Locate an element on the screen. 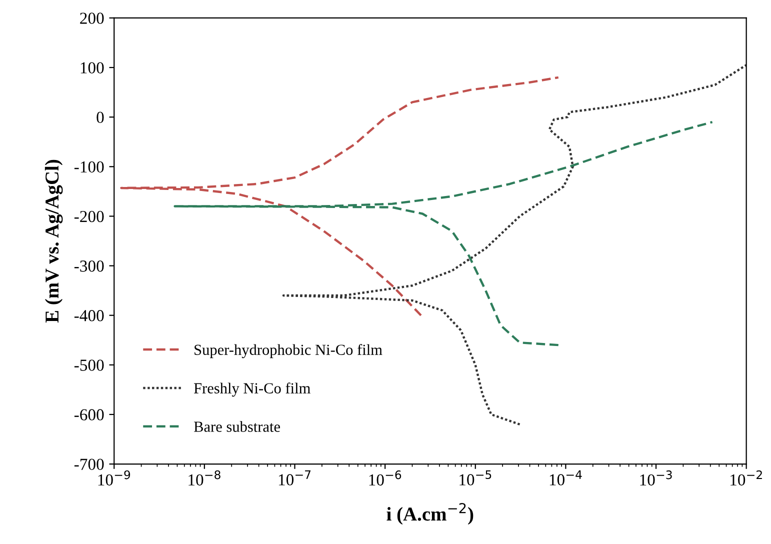  x-tick-label: 10$^{−6}$ is located at coordinates (385, 478).